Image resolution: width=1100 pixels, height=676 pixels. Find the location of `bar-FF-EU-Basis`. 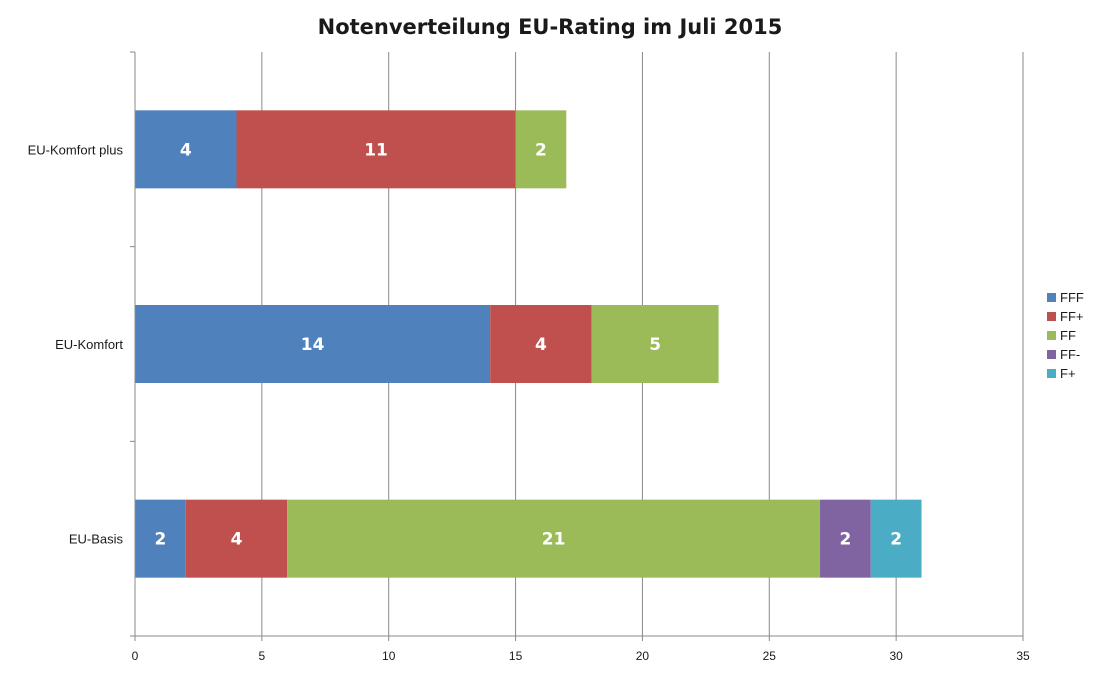

bar-FF-EU-Basis is located at coordinates (554, 538).